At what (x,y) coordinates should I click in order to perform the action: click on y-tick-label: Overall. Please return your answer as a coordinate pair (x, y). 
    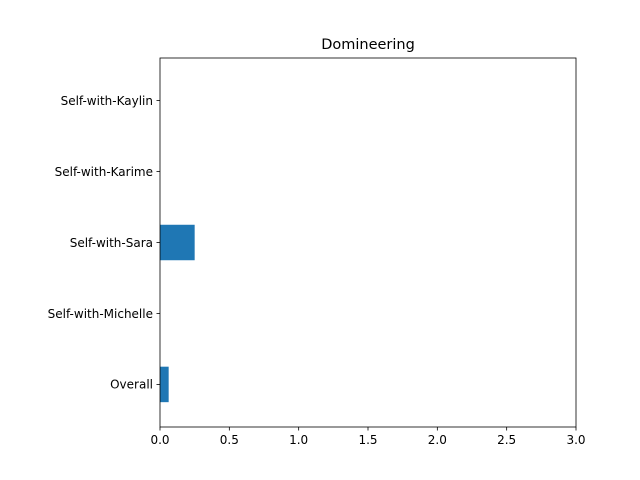
    Looking at the image, I should click on (131, 385).